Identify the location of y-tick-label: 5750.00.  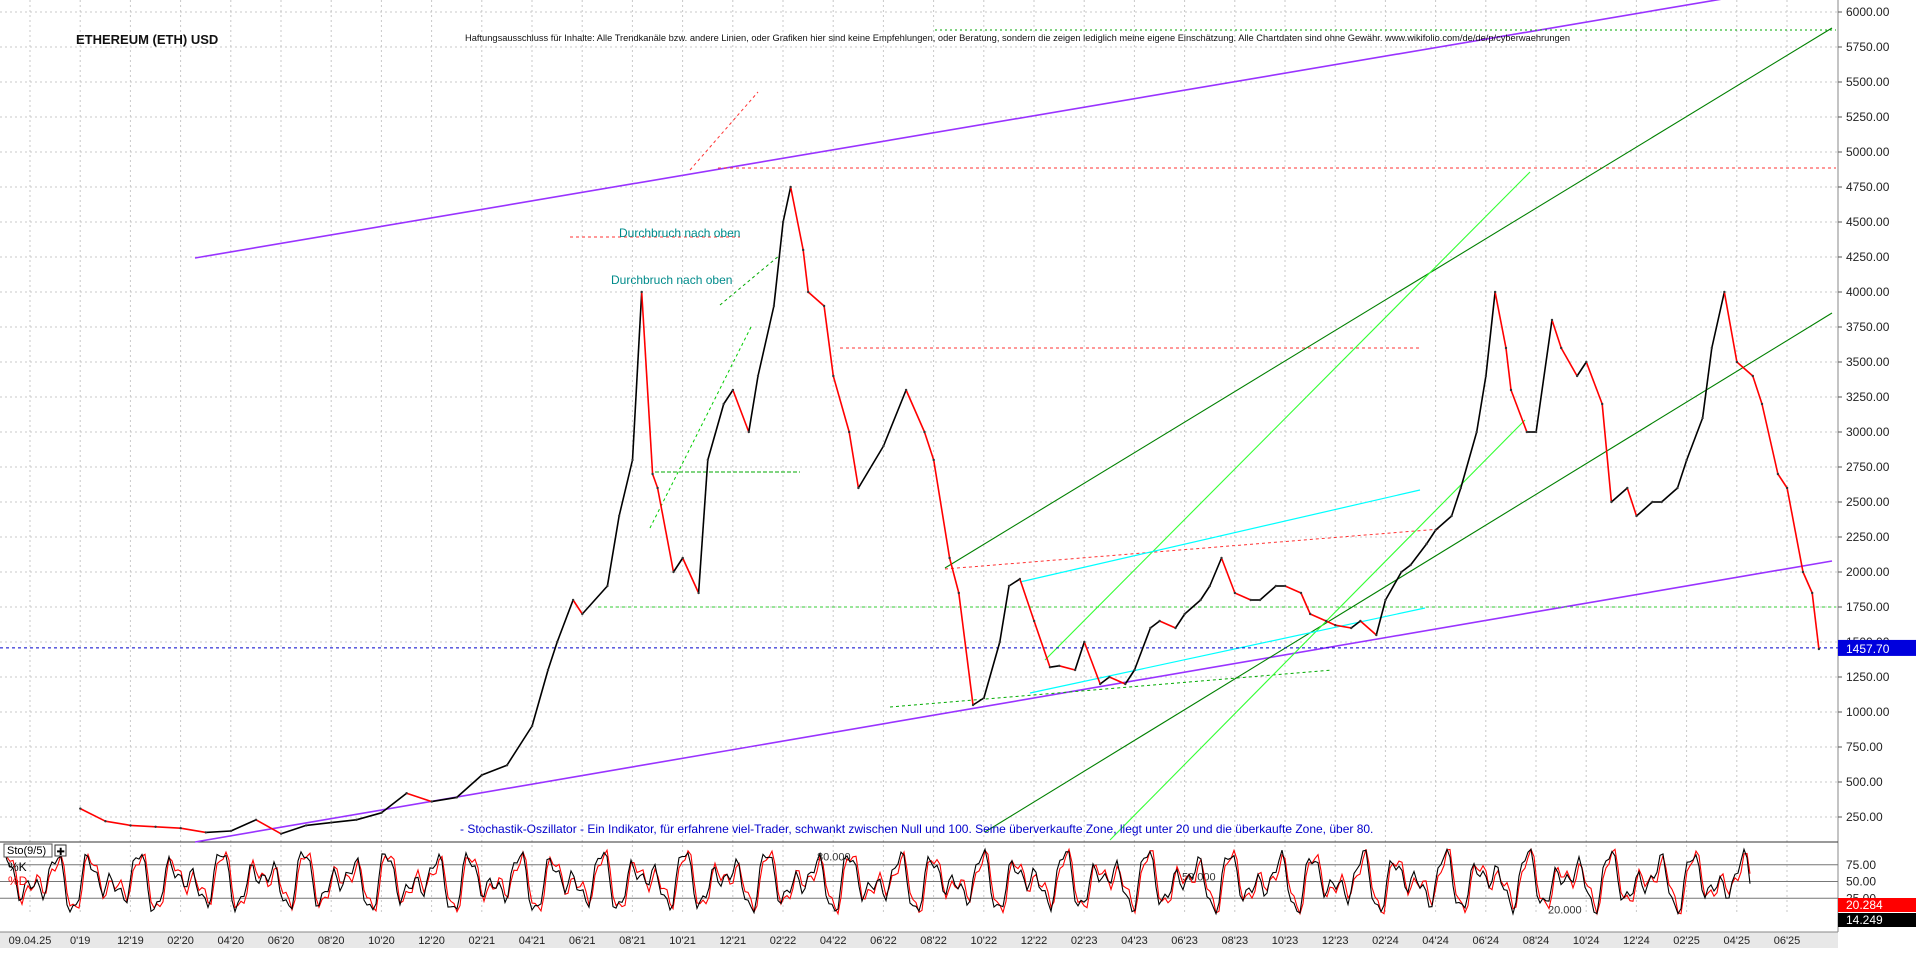
(1868, 47).